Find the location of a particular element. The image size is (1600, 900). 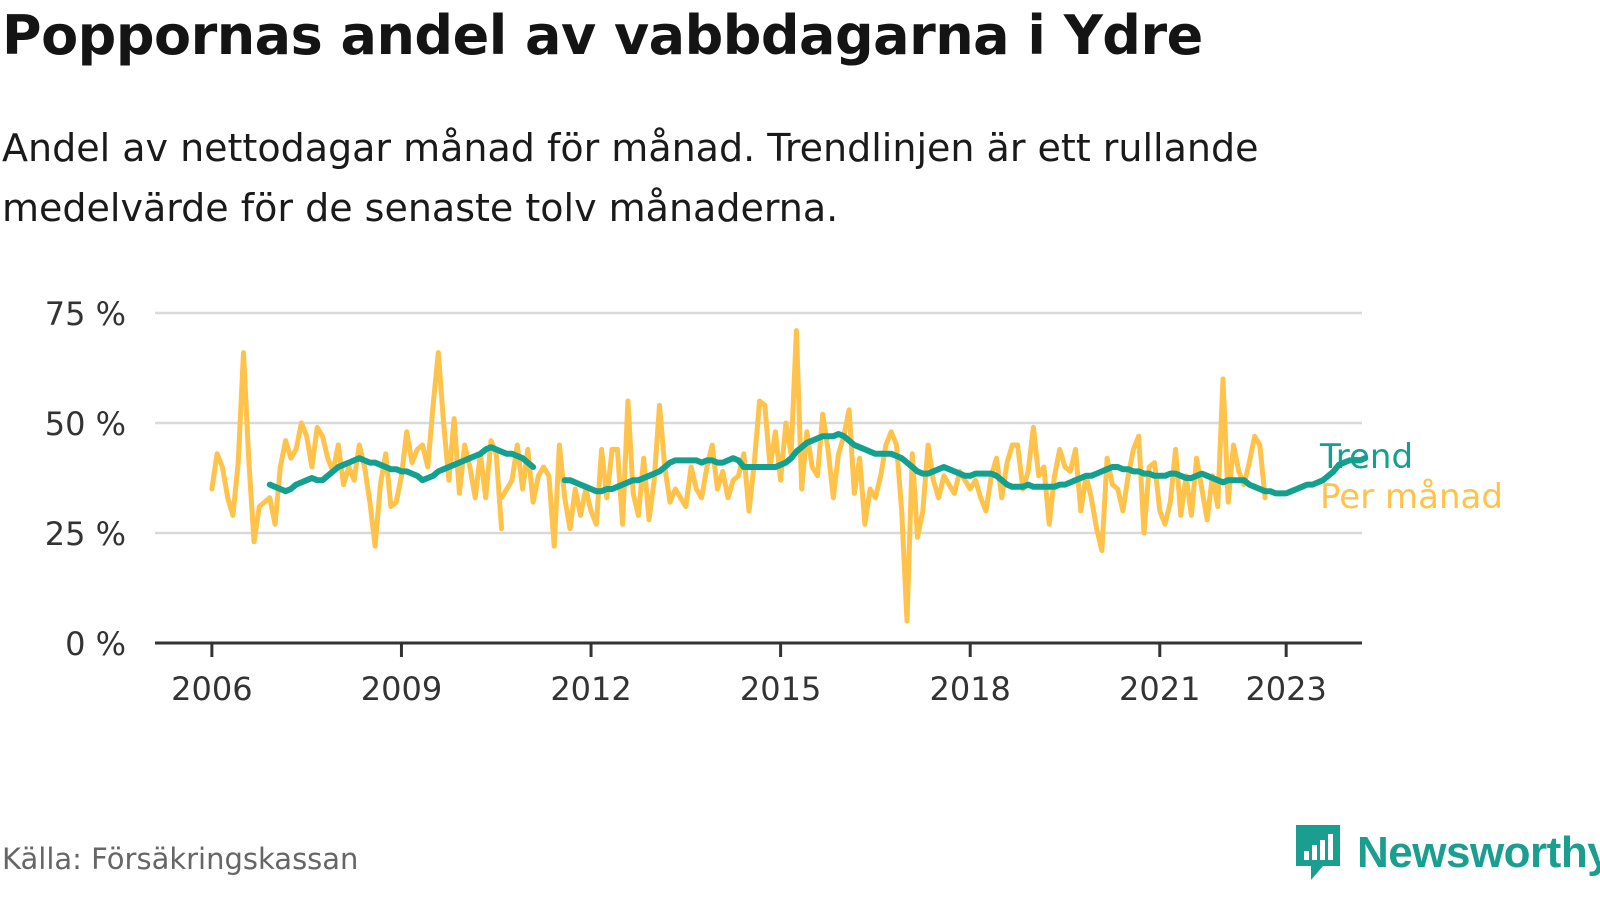

x-axis-ticks: 2006 2009 2012 2015 2018 2021 2023 is located at coordinates (749, 675).